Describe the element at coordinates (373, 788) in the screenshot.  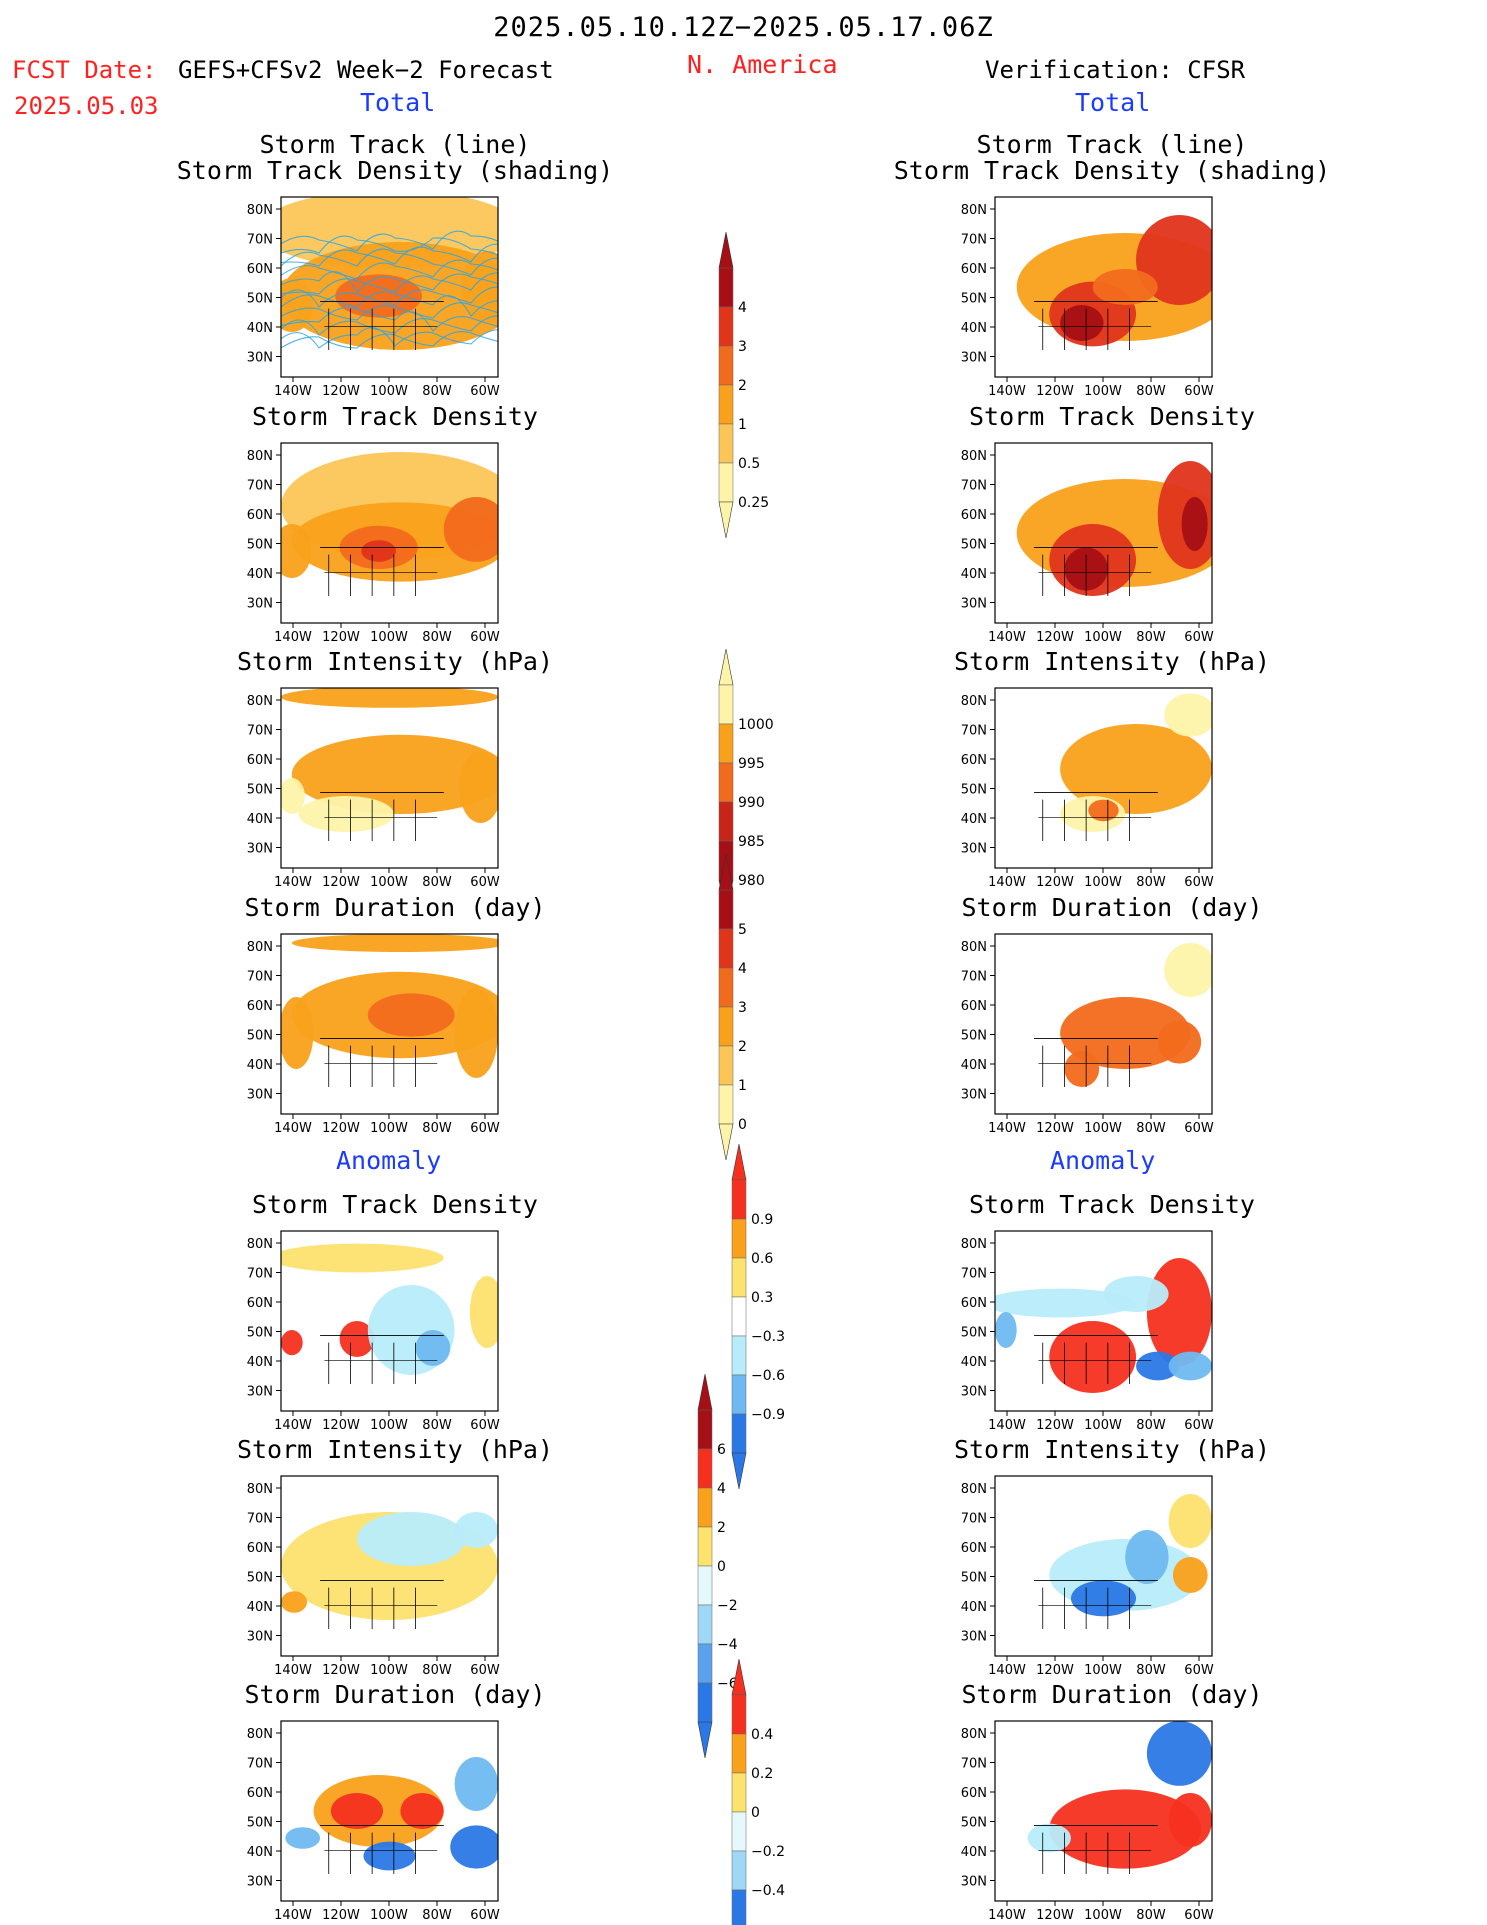
I see `left-map-panel-3: 80N 70N 60N 50N 40N 30N 140W 120W 100W 80W 60W` at that location.